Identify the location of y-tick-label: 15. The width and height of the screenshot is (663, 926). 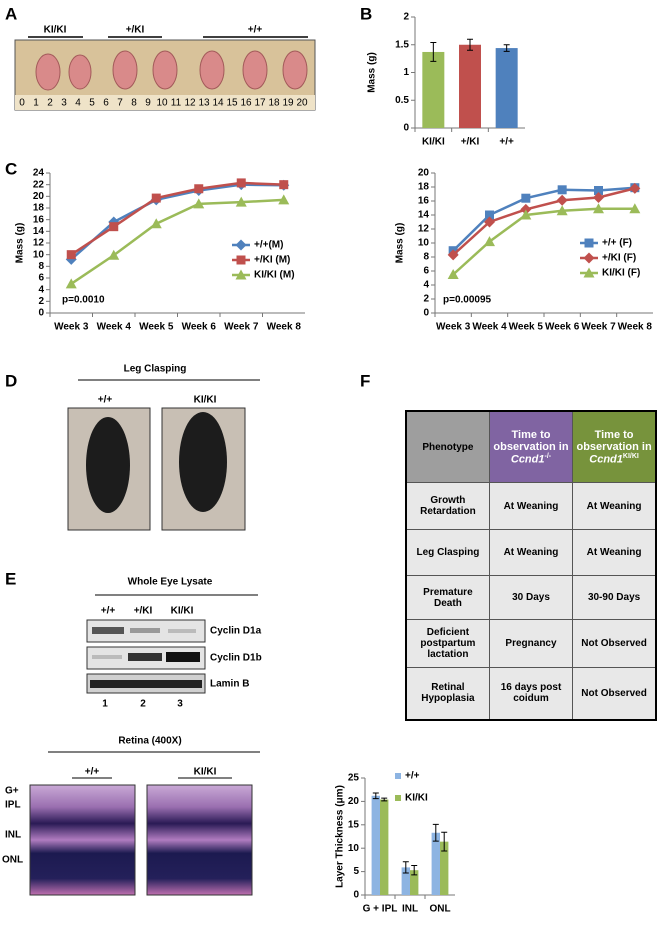
(354, 824).